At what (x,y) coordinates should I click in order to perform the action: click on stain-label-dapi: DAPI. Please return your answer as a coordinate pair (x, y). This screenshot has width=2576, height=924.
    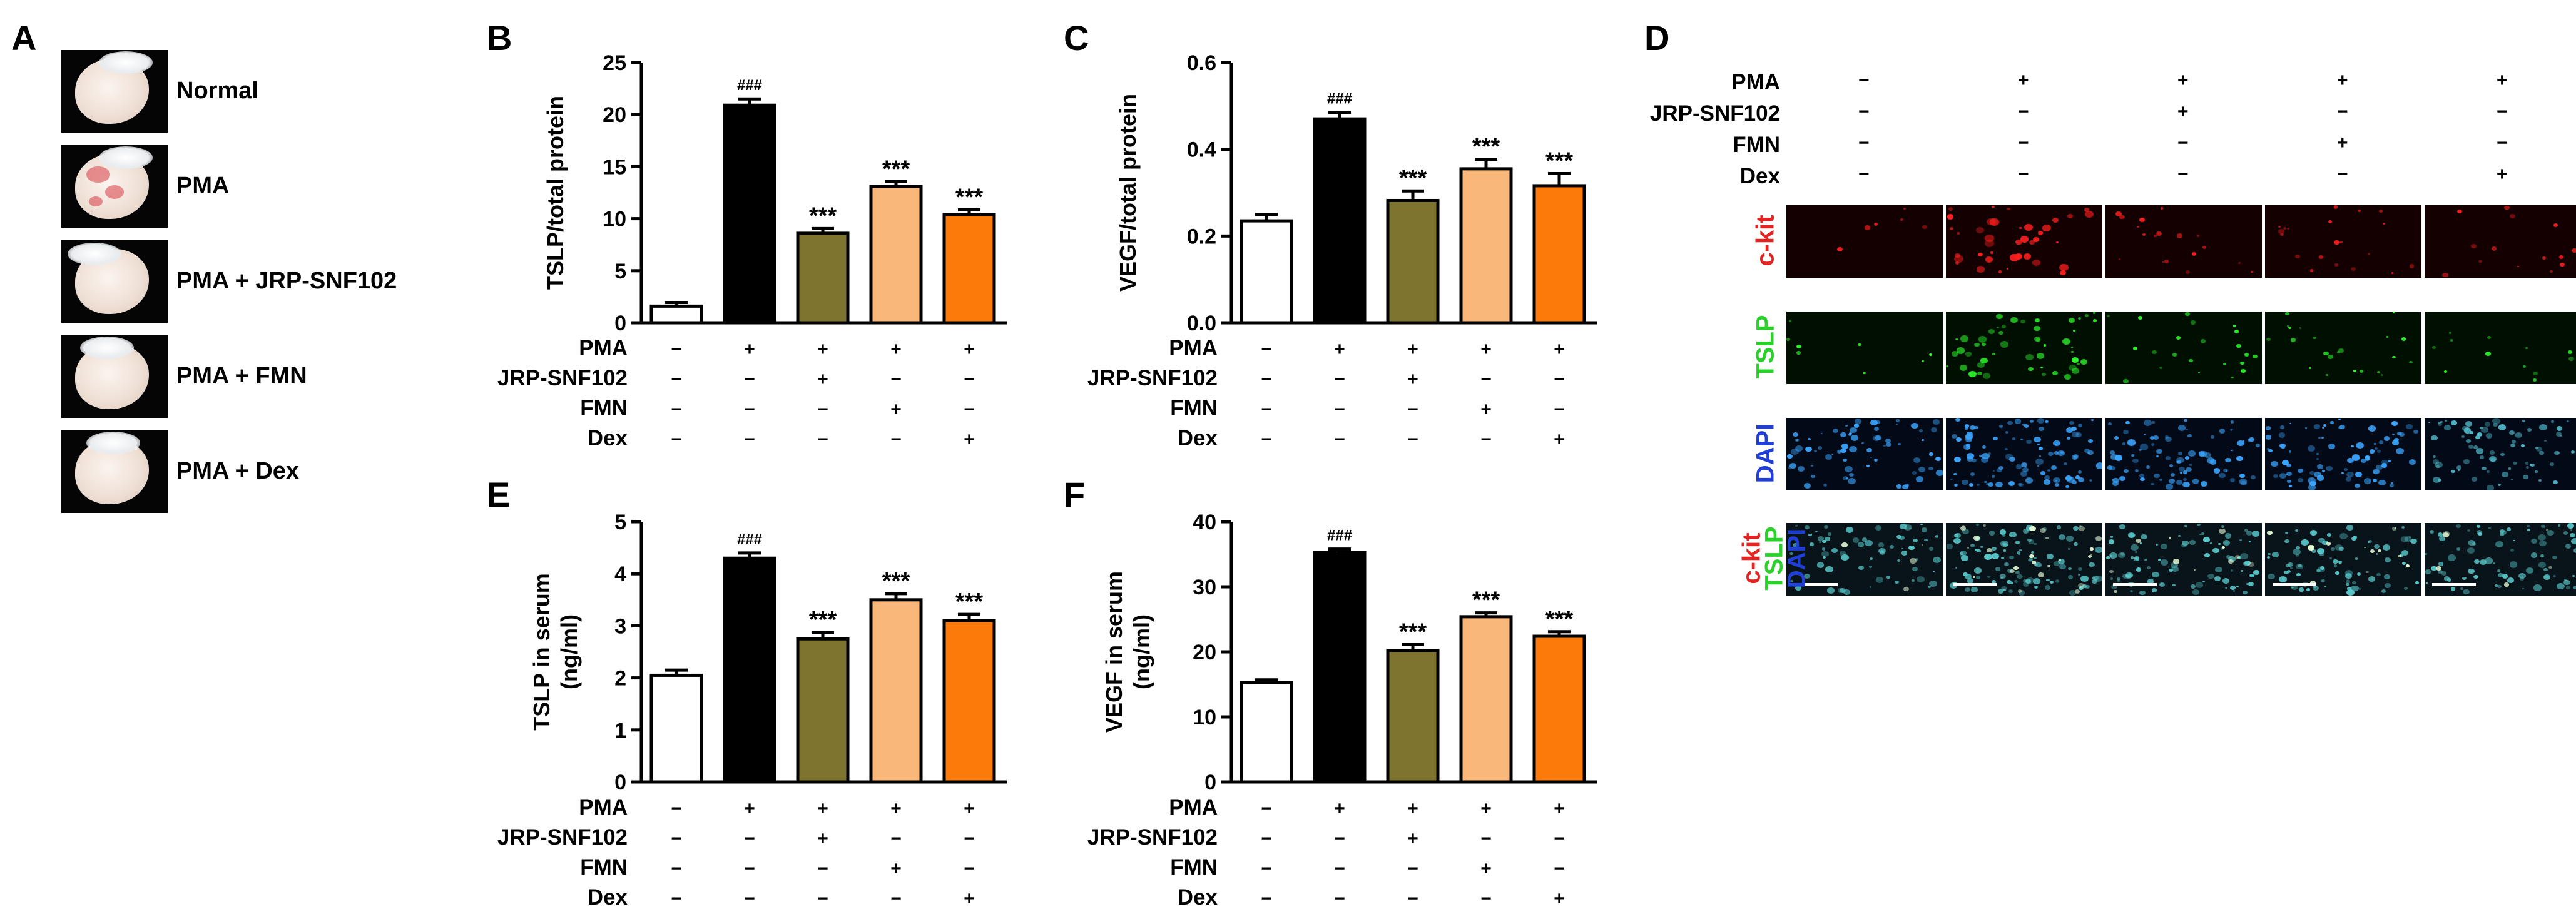
    Looking at the image, I should click on (1765, 453).